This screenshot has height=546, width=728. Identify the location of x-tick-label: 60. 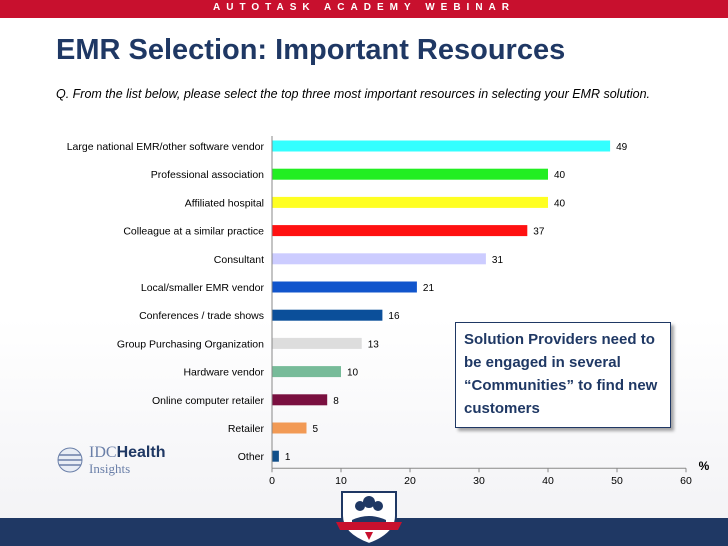
(686, 481).